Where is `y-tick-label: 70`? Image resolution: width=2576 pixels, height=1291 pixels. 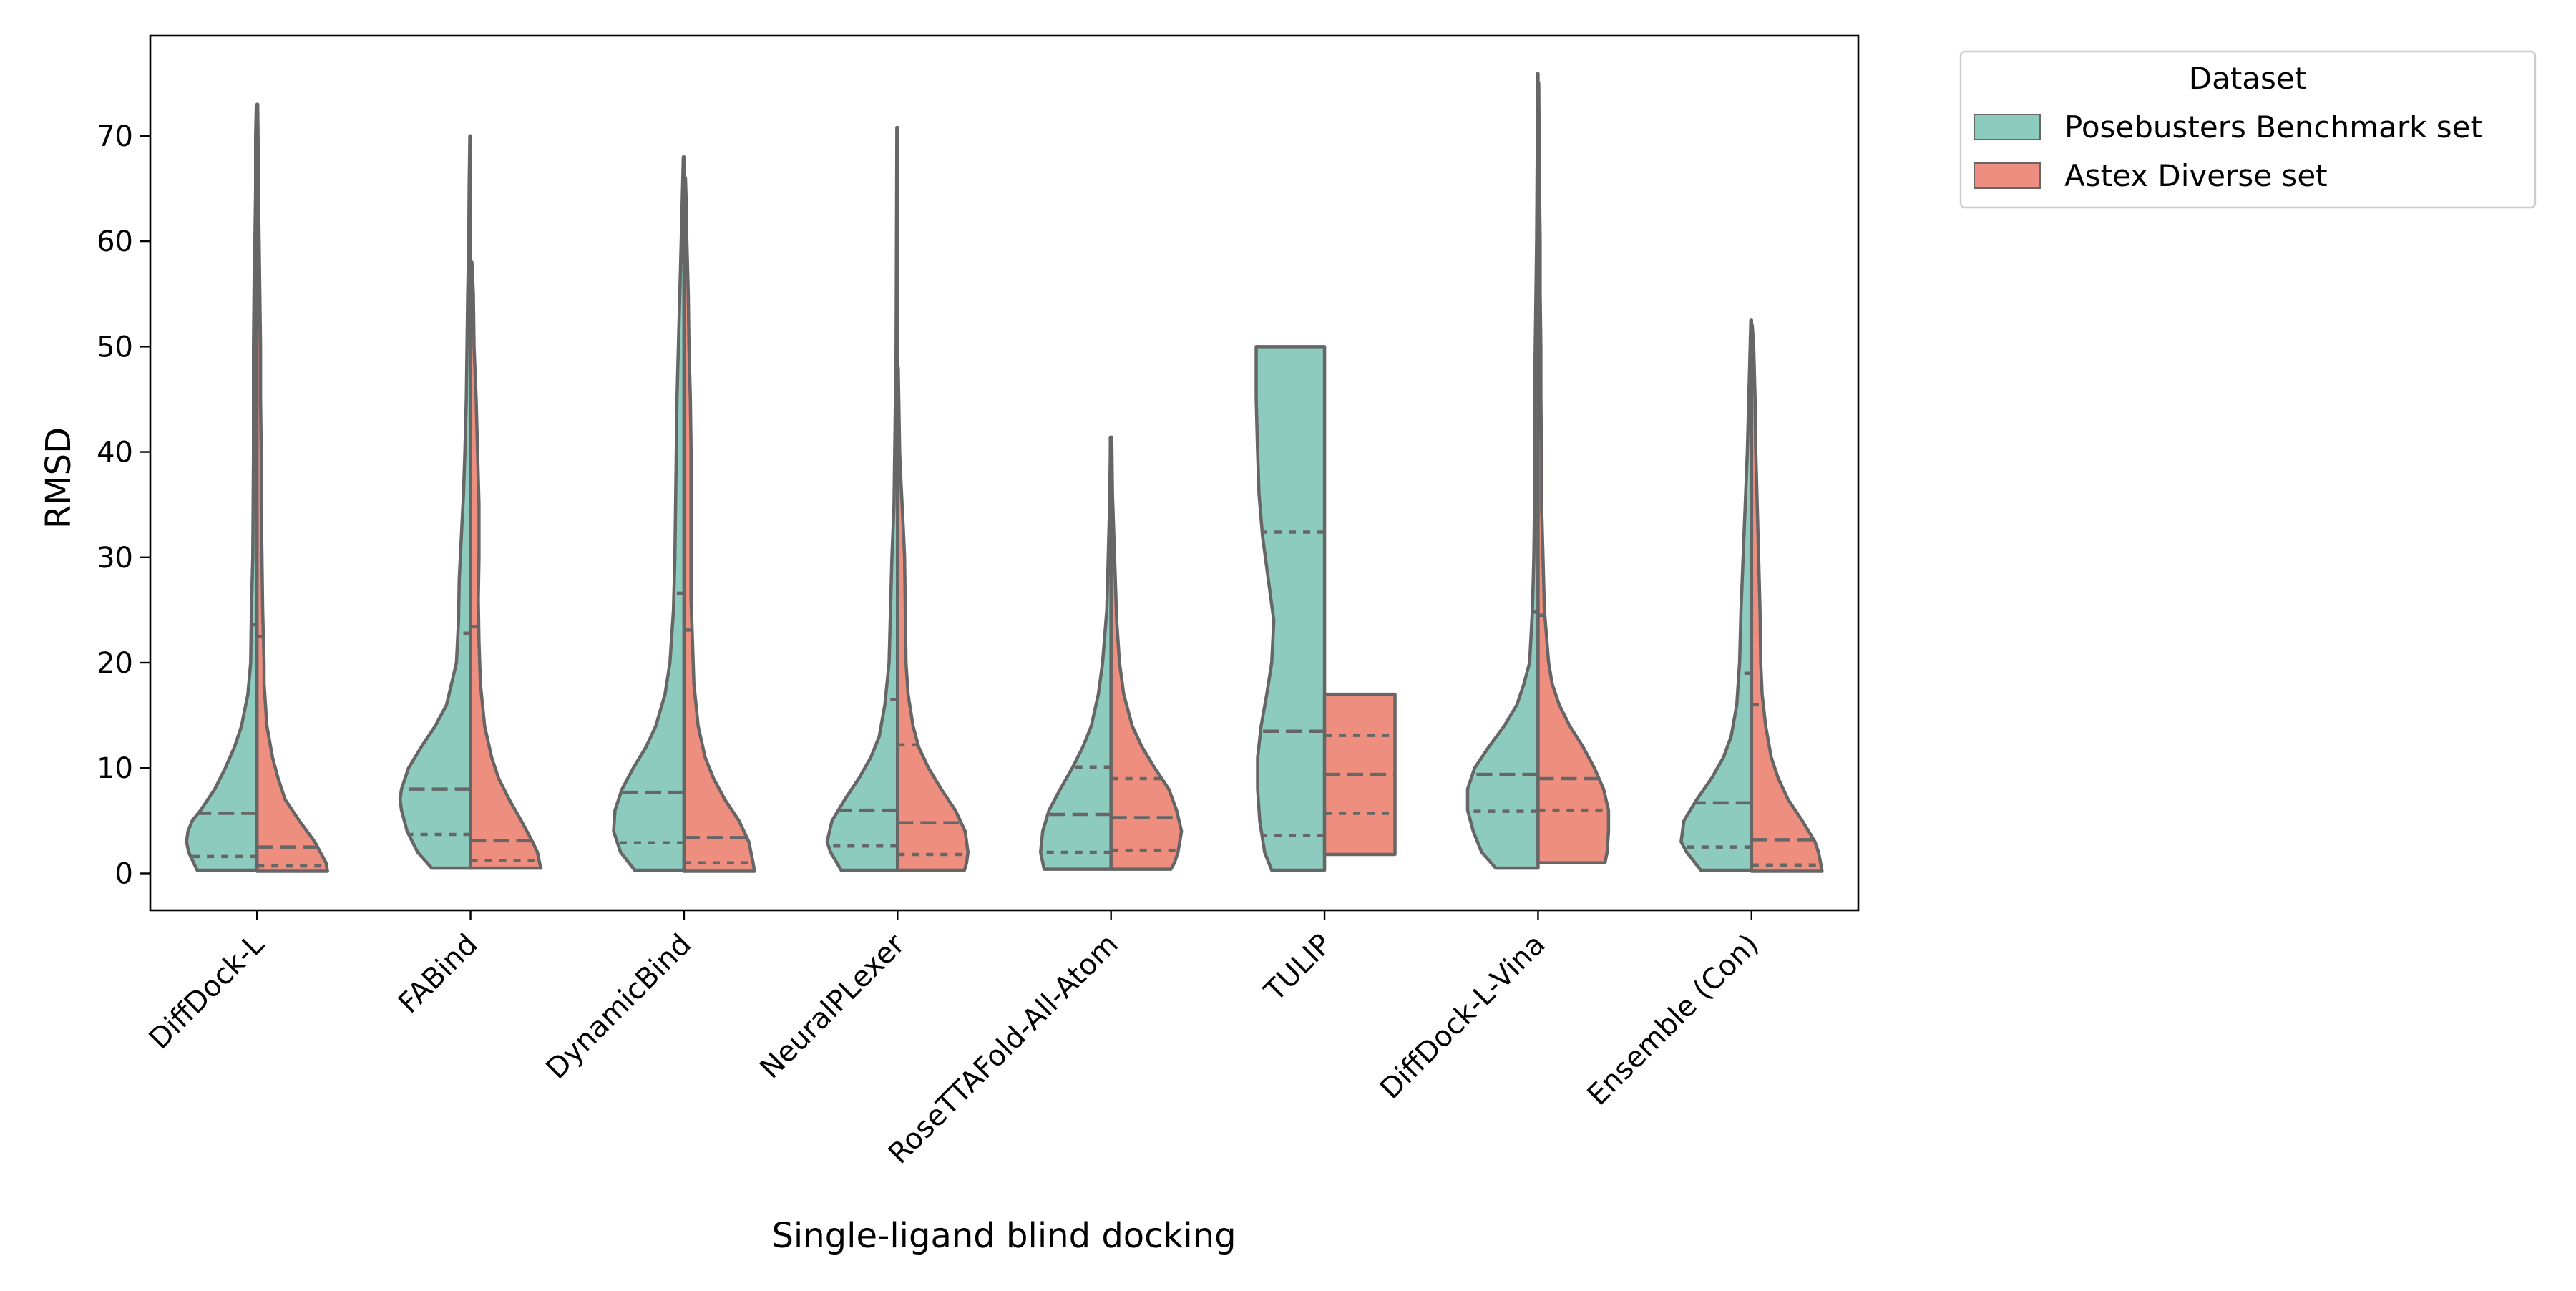
y-tick-label: 70 is located at coordinates (115, 136).